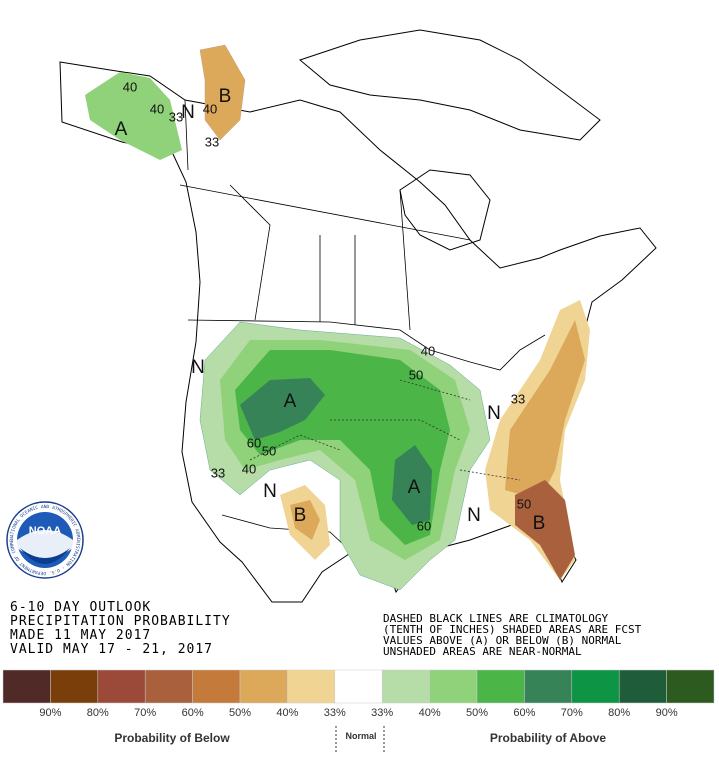 The image size is (719, 759). What do you see at coordinates (325, 257) in the screenshot?
I see `province-lines` at bounding box center [325, 257].